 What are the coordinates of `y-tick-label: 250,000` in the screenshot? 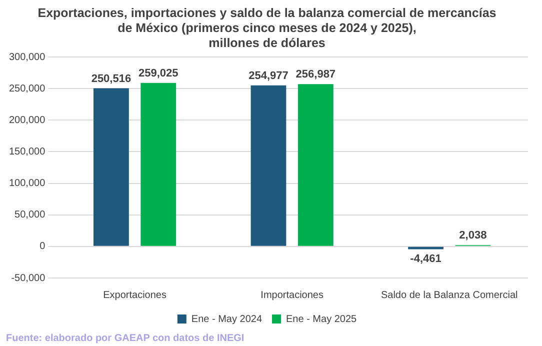 It's located at (27, 88).